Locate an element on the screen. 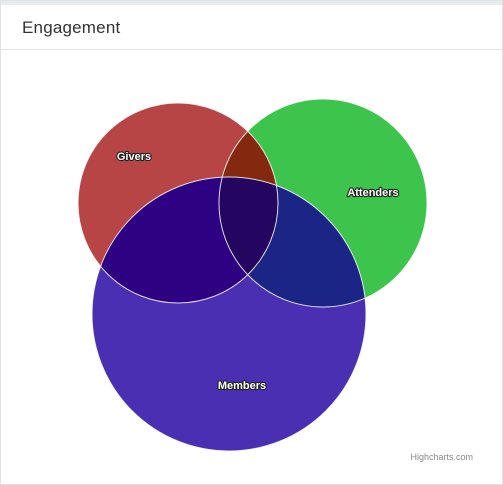 This screenshot has width=503, height=485. panel-title: Engagement is located at coordinates (71, 27).